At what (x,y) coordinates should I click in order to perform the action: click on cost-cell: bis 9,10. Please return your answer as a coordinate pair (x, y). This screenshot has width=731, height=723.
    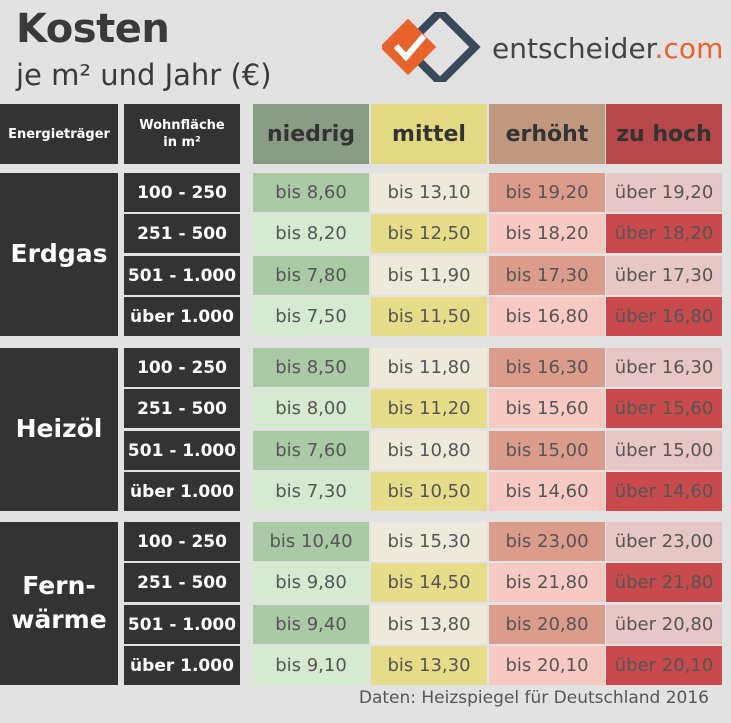
    Looking at the image, I should click on (311, 665).